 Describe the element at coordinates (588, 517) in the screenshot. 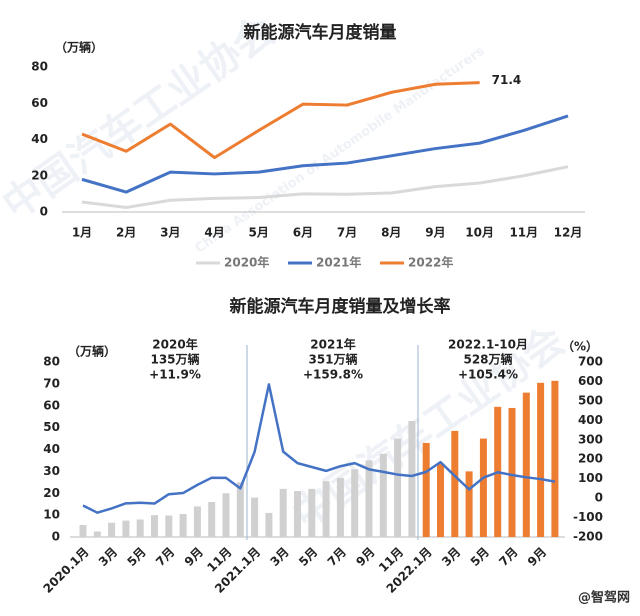

I see `y2-tick-label: -100` at that location.